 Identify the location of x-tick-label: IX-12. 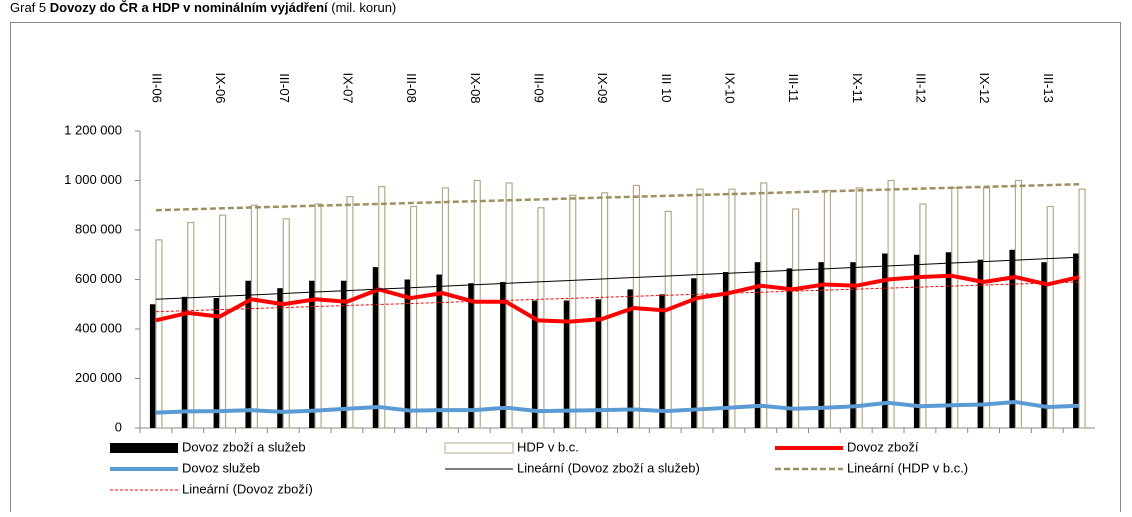
(984, 87).